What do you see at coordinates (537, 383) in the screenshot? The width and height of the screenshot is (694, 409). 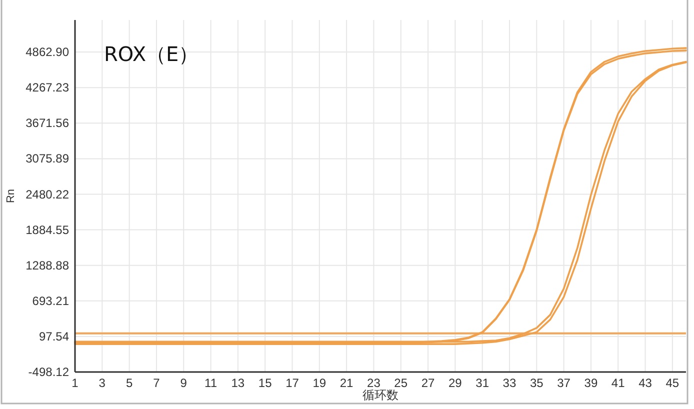 I see `x-tick-label: 35` at bounding box center [537, 383].